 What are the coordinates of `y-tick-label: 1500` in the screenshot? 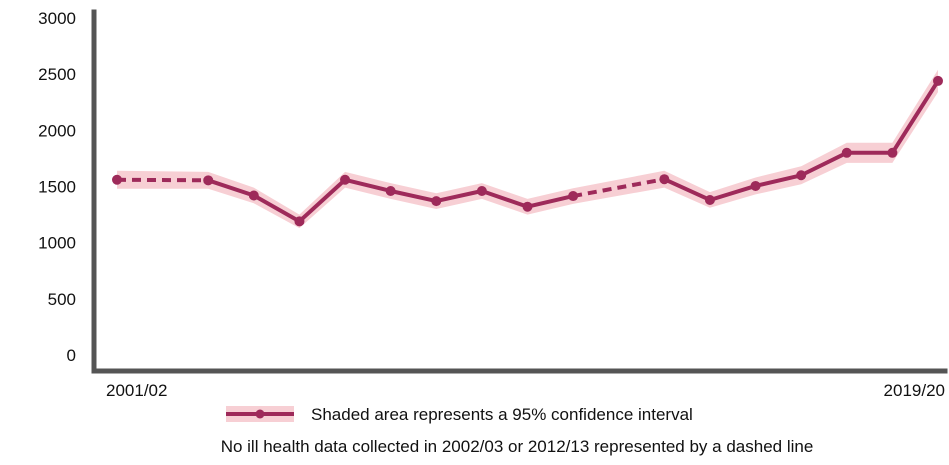 It's located at (57, 187).